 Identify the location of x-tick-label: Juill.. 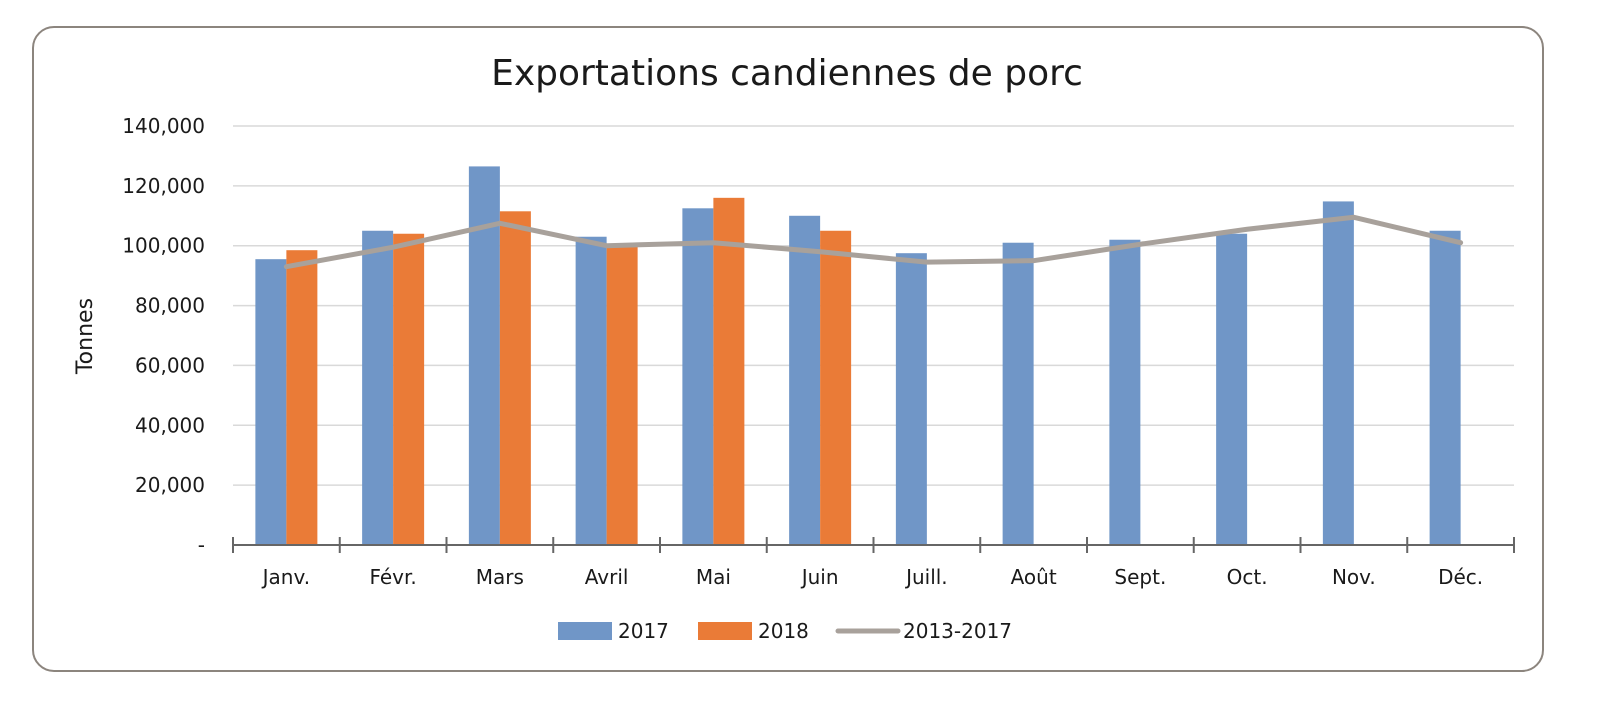
(926, 577).